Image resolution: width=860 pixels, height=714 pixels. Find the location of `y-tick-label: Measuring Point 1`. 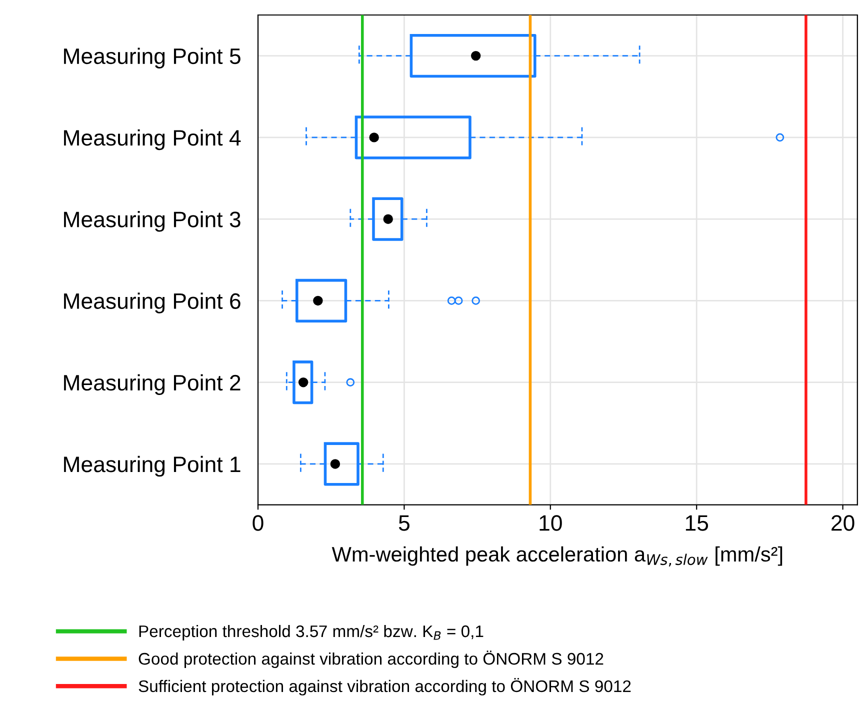

y-tick-label: Measuring Point 1 is located at coordinates (152, 466).